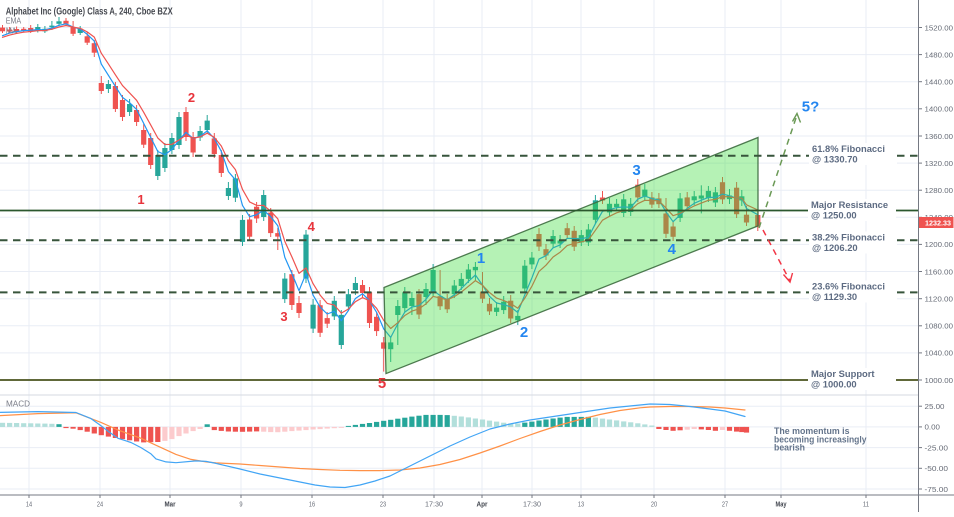 The width and height of the screenshot is (954, 517). Describe the element at coordinates (848, 237) in the screenshot. I see `svg-text: 38.2% Fibonacci` at that location.